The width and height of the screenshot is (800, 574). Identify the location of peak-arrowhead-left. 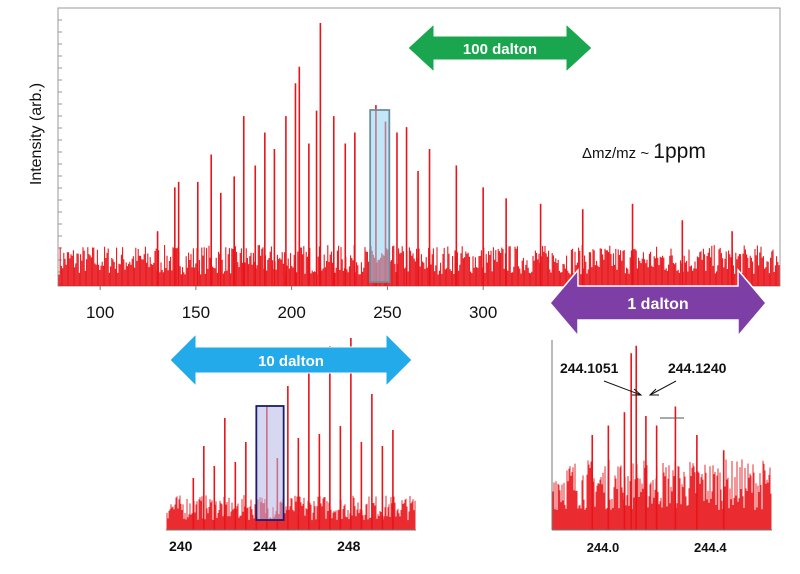
(637, 392).